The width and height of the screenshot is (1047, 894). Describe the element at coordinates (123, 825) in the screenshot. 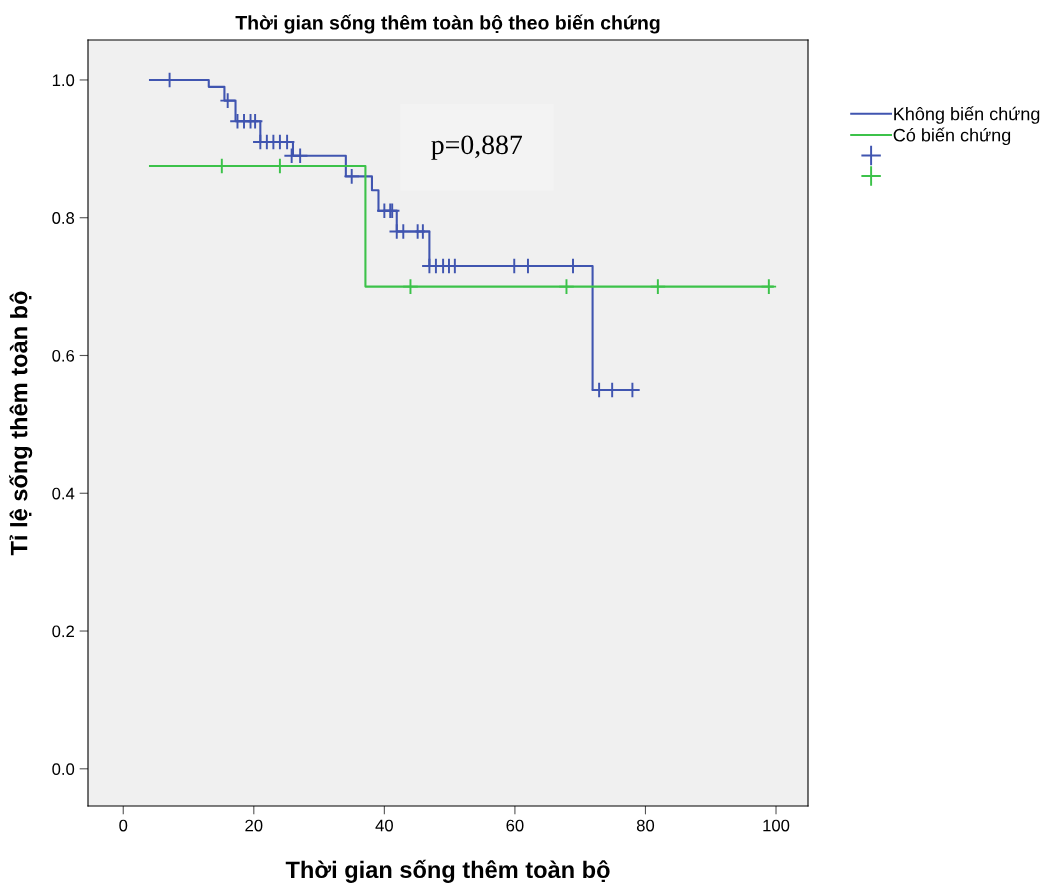

I see `x-tick-label: 0` at that location.